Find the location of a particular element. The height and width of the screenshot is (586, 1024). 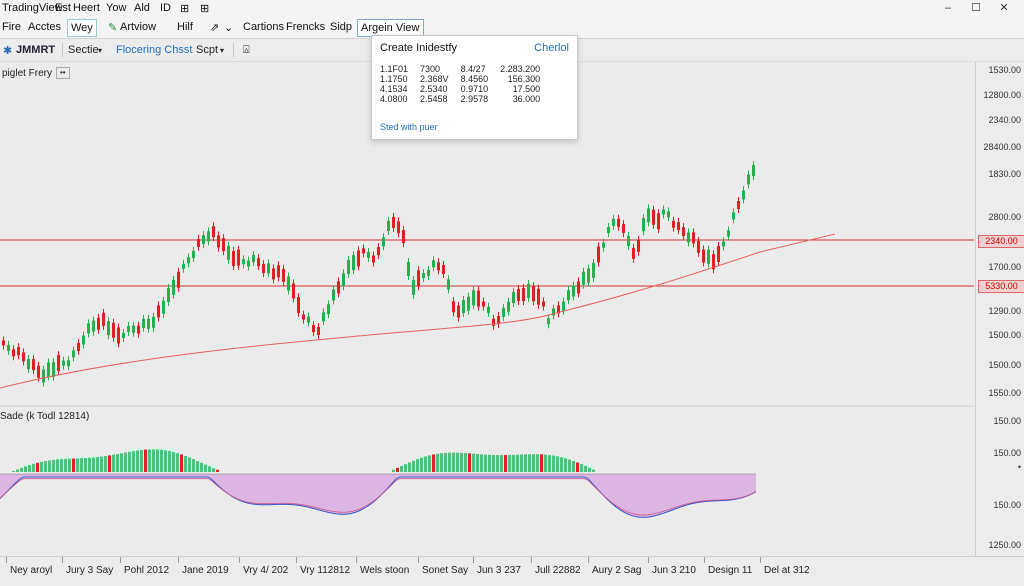

section-dropdown: Sectie is located at coordinates (83, 50).